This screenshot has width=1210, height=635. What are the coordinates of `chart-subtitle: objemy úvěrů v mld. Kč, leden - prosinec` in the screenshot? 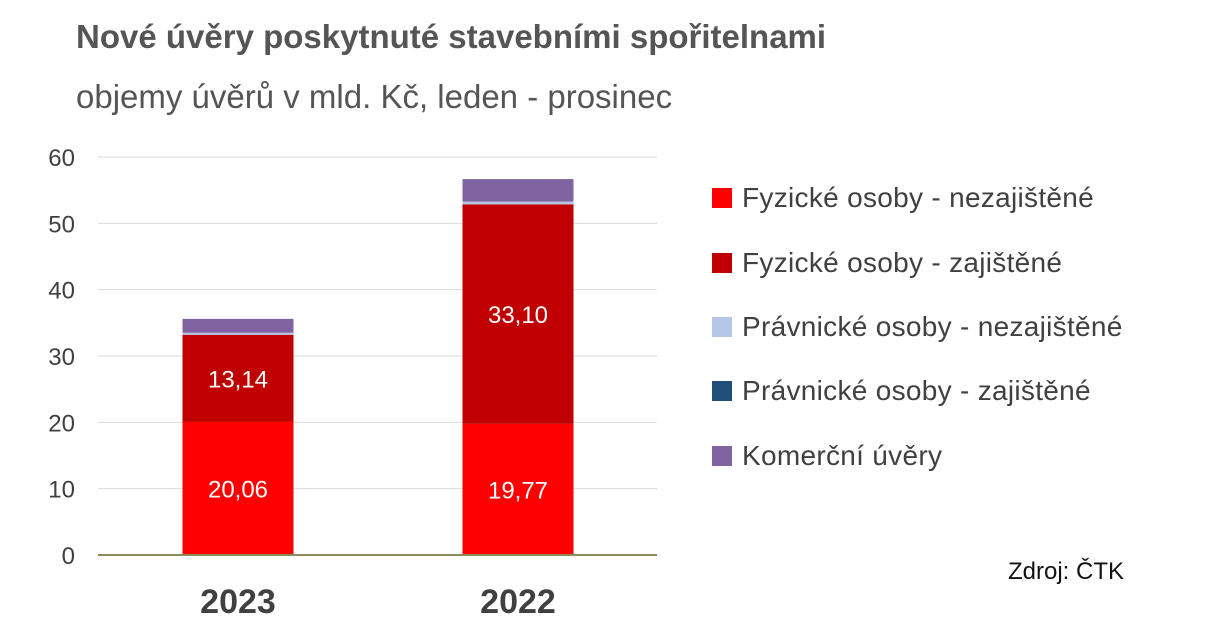 It's located at (374, 96).